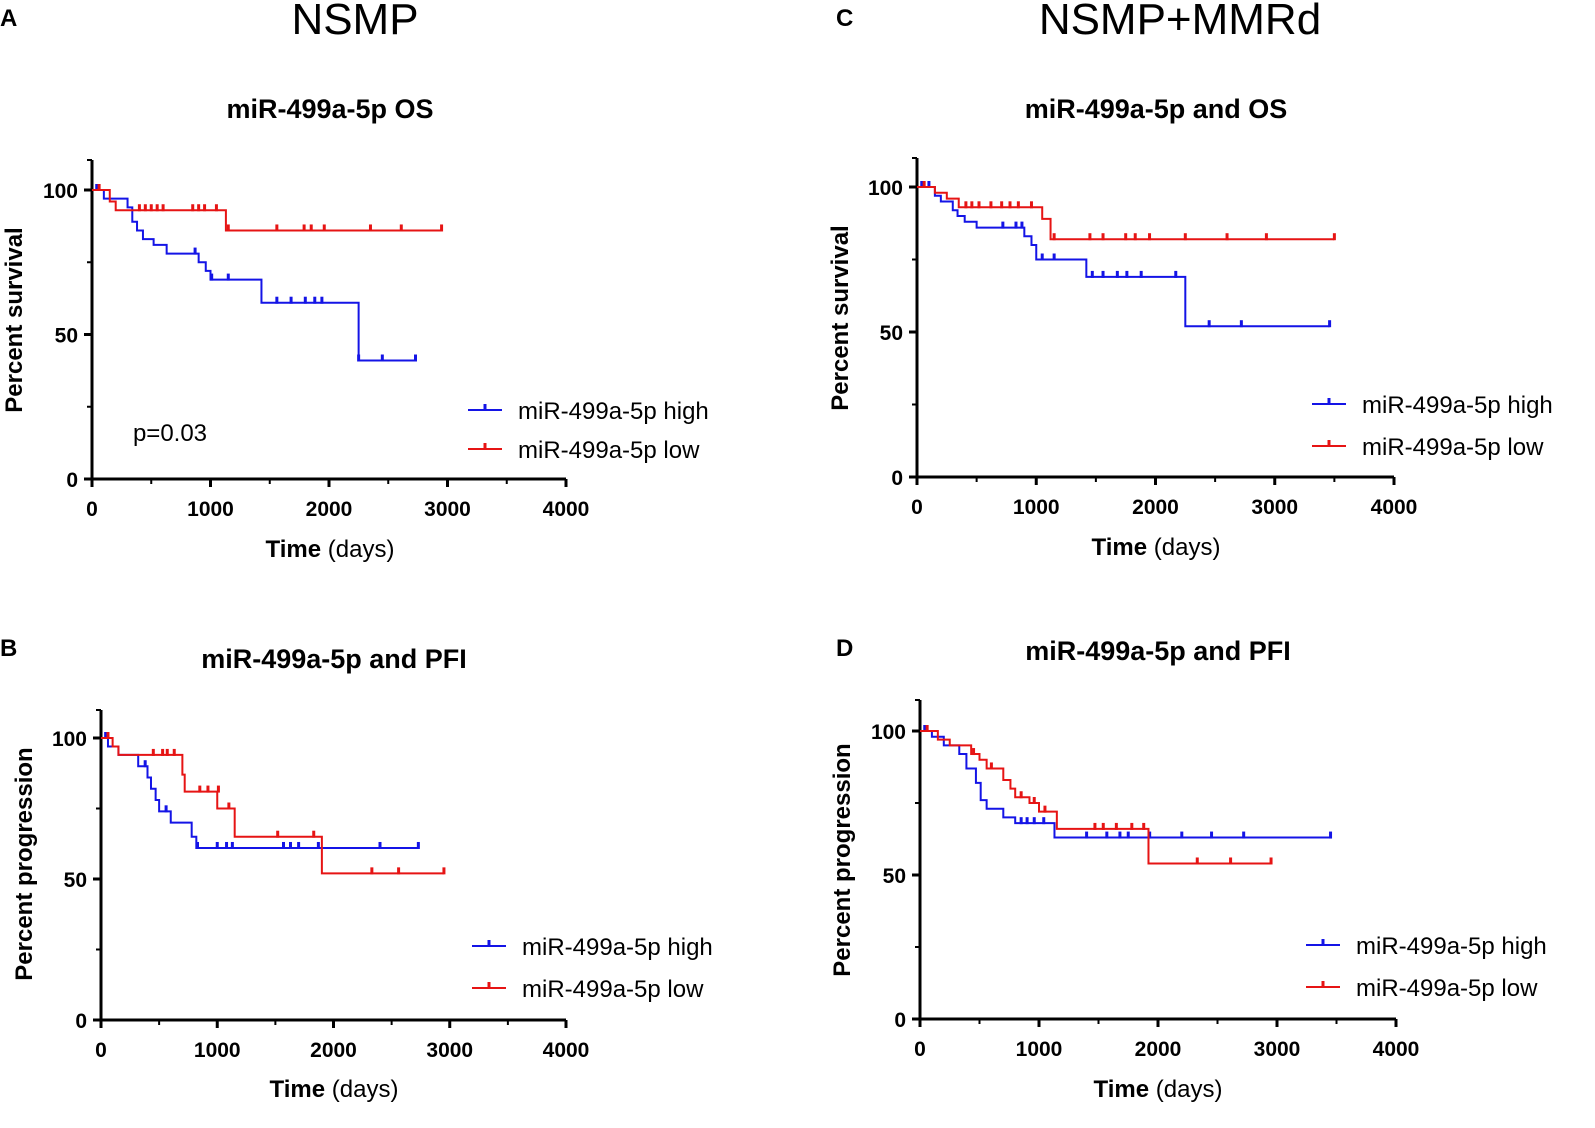 Image resolution: width=1595 pixels, height=1128 pixels. What do you see at coordinates (170, 433) in the screenshot?
I see `p-value-annotation: p=0.03` at bounding box center [170, 433].